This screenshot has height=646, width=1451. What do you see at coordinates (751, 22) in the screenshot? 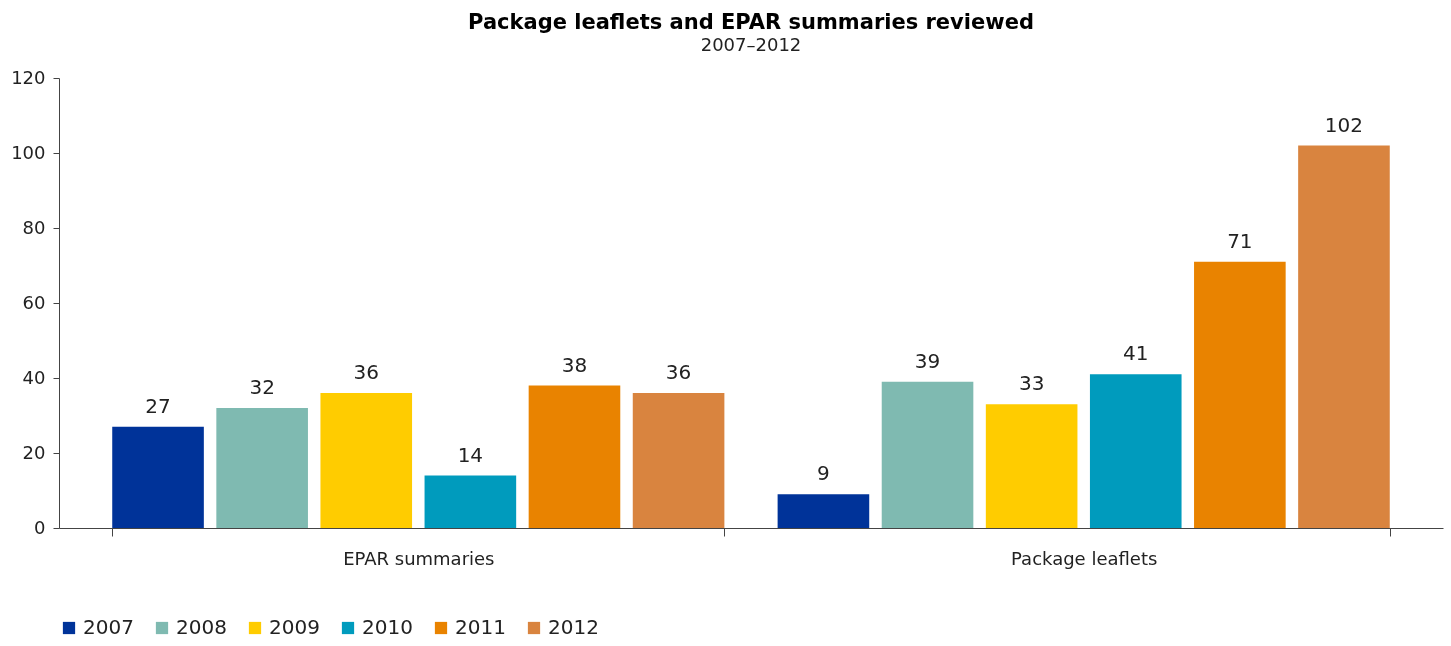
I see `chart-title: Package leaflets and EPAR summaries reviewed` at bounding box center [751, 22].